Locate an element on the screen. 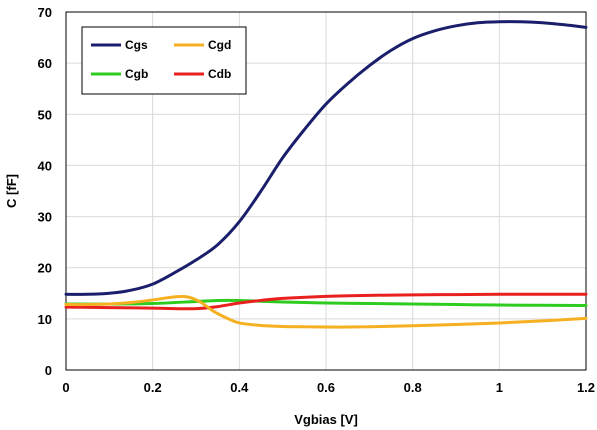 Image resolution: width=597 pixels, height=430 pixels. y-tick-label: 70 is located at coordinates (45, 12).